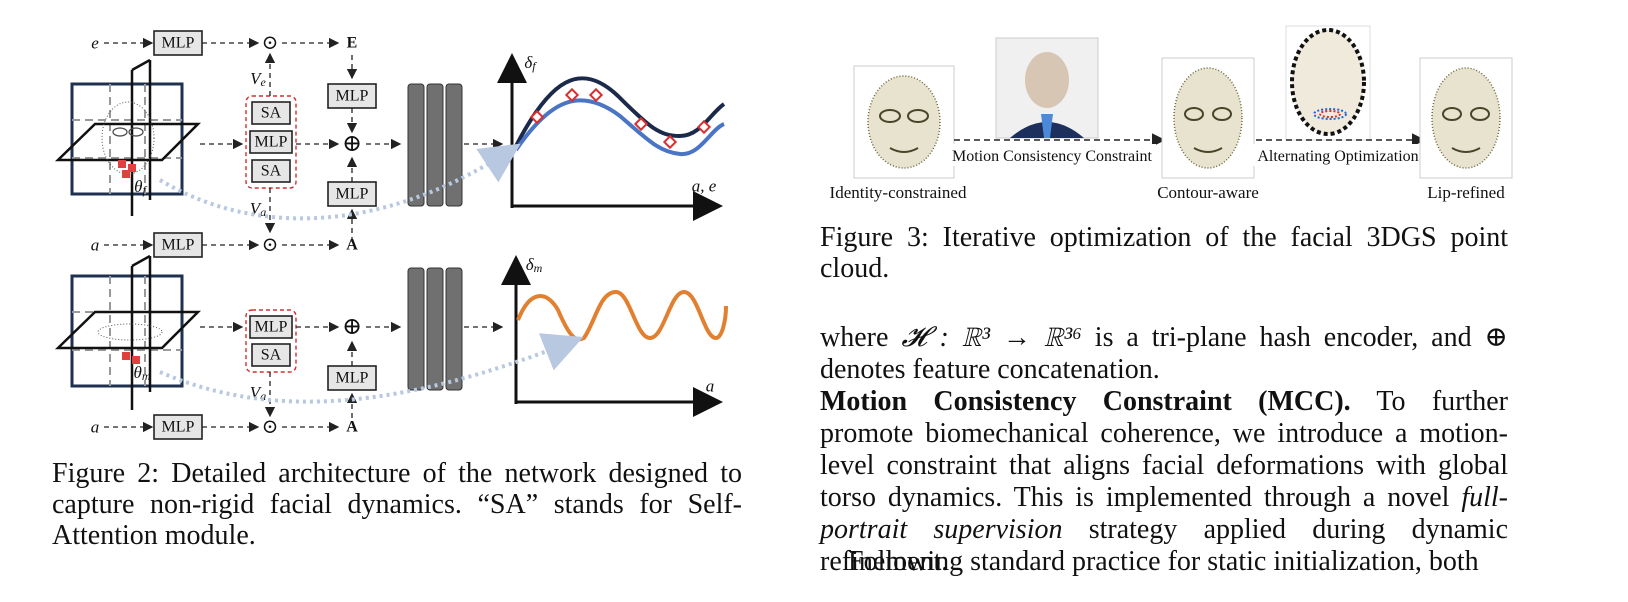 The image size is (1628, 602). Describe the element at coordinates (258, 393) in the screenshot. I see `va-label-bottom: Va` at that location.